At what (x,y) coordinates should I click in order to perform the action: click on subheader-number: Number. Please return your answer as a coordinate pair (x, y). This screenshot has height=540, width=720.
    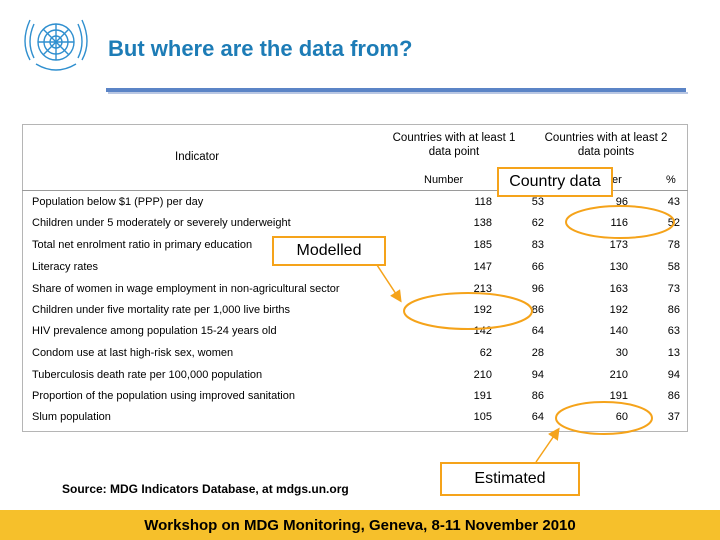
    Looking at the image, I should click on (444, 180).